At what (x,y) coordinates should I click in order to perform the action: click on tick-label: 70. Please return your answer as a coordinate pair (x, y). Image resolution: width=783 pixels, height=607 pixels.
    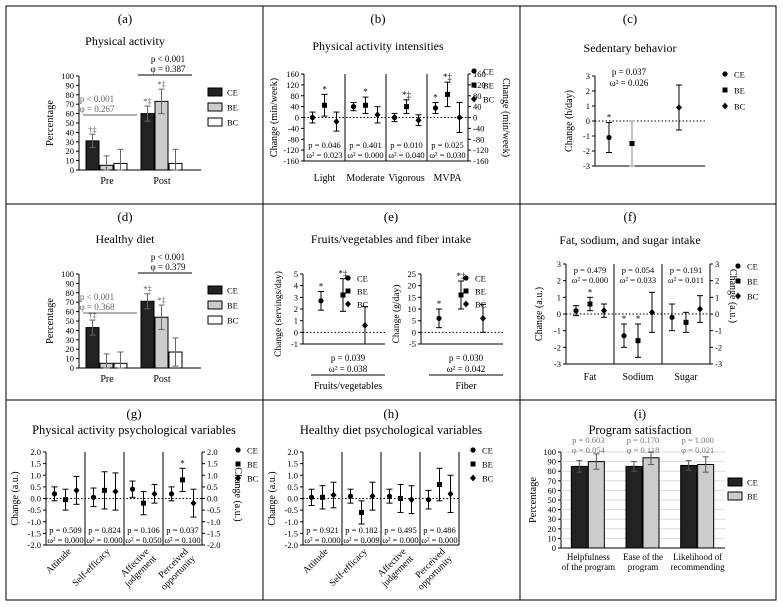
    Looking at the image, I should click on (70, 302).